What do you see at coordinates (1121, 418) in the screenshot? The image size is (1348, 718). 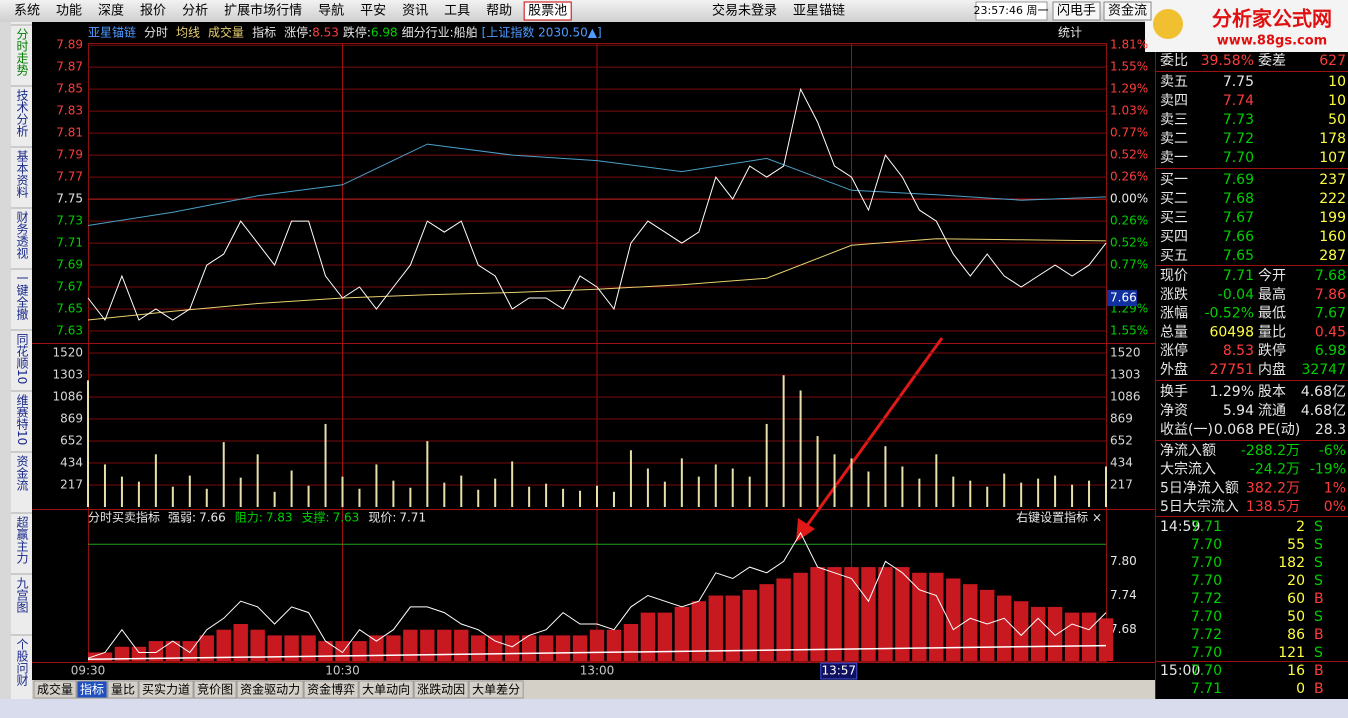 I see `y-right-label: 869` at bounding box center [1121, 418].